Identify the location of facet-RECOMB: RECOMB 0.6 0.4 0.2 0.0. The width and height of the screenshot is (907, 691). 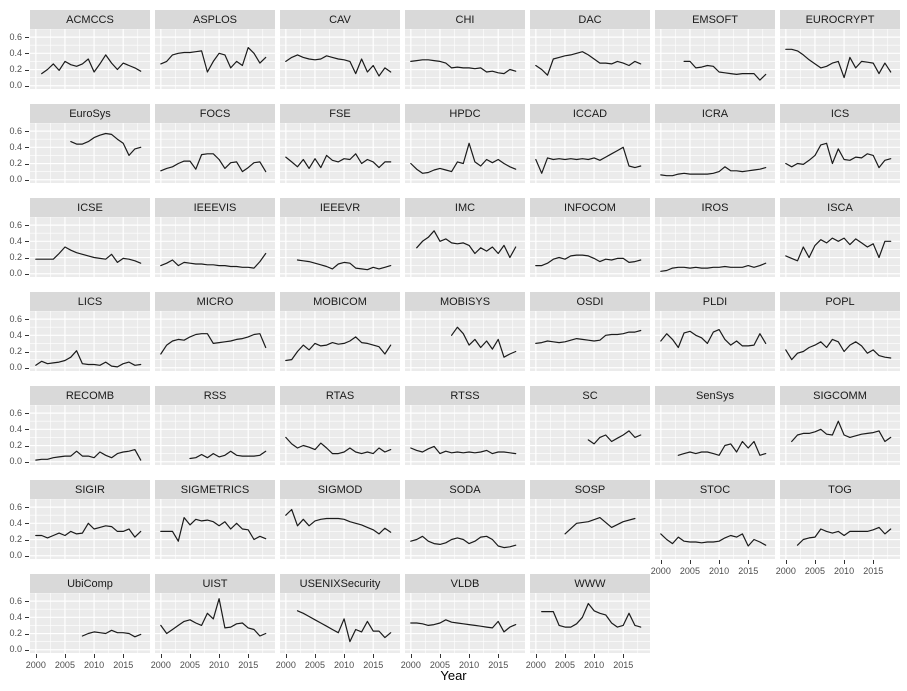
(79, 426).